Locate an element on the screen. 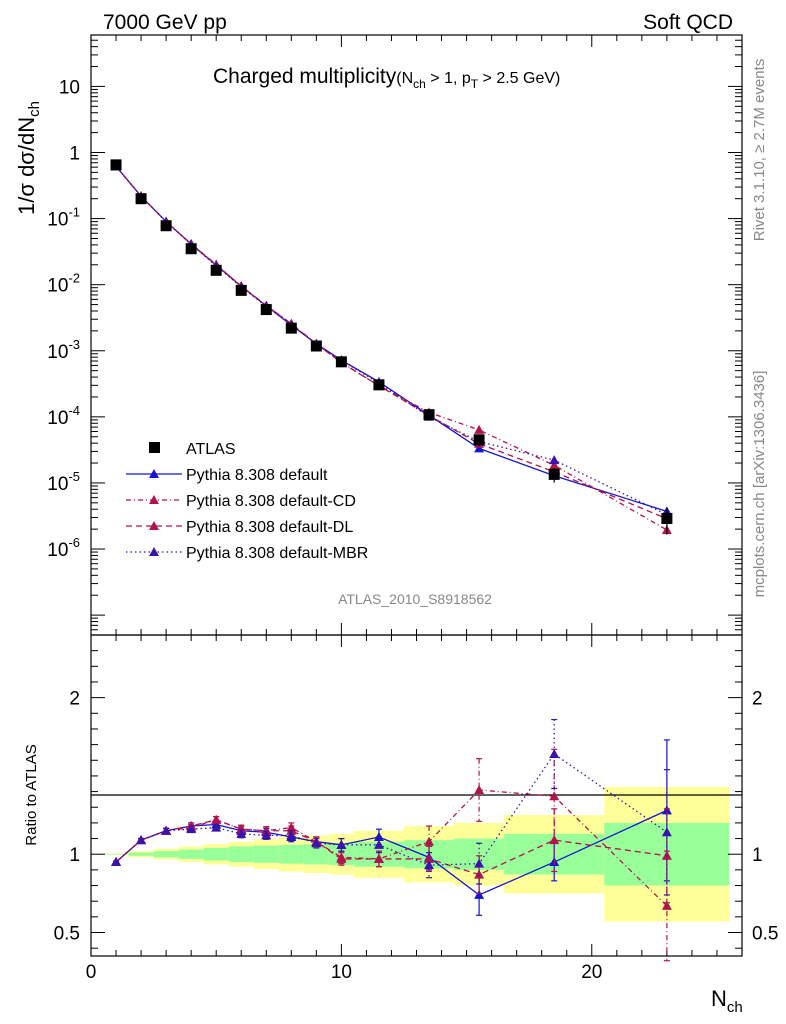 The height and width of the screenshot is (1024, 786). ratio-y-tick-label-right: 2 is located at coordinates (757, 699).